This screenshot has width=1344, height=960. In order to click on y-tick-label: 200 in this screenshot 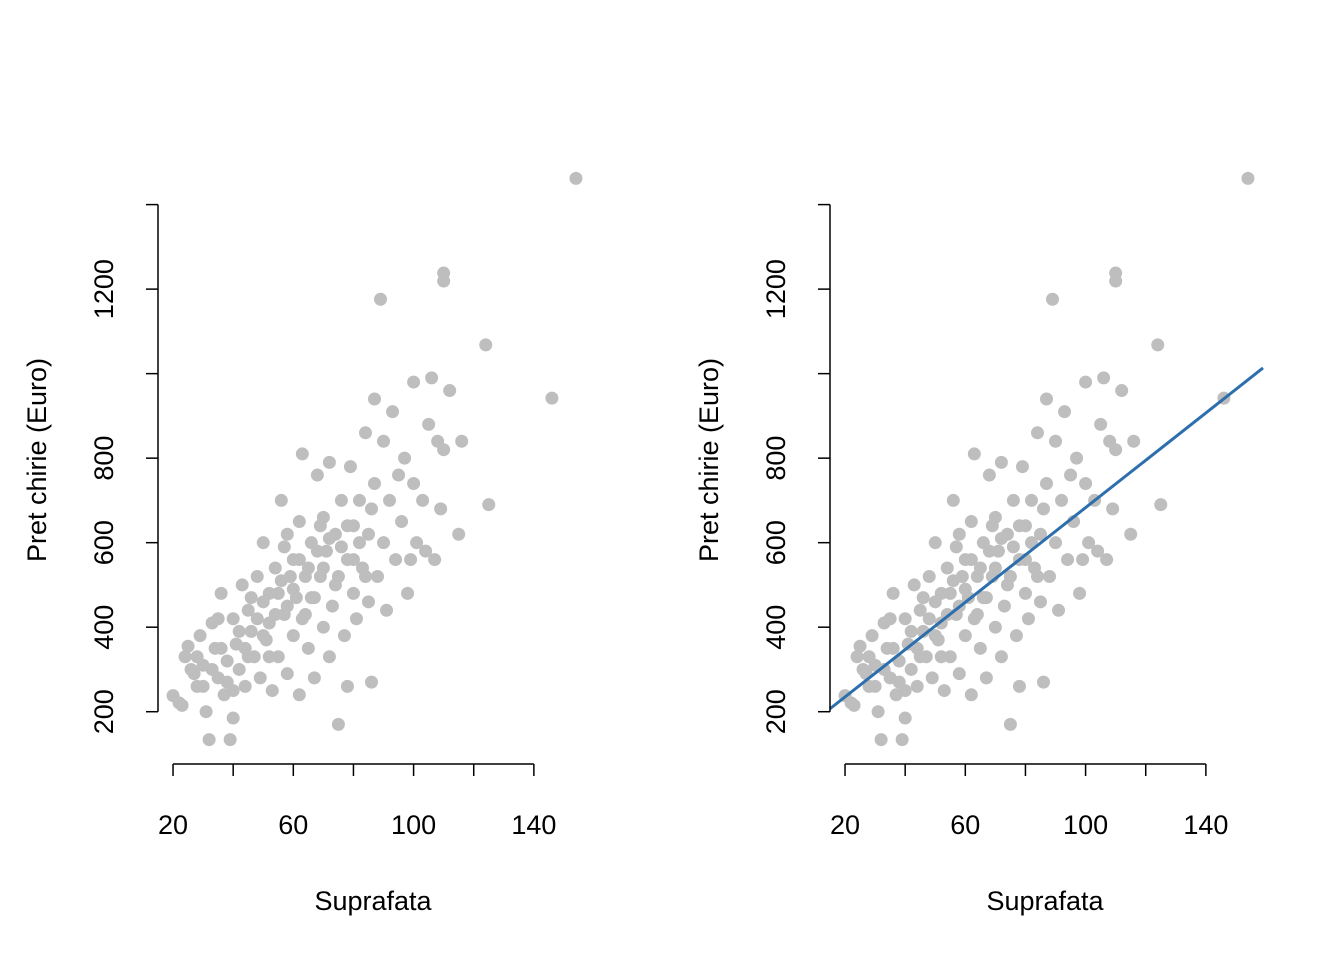, I will do `click(776, 711)`.